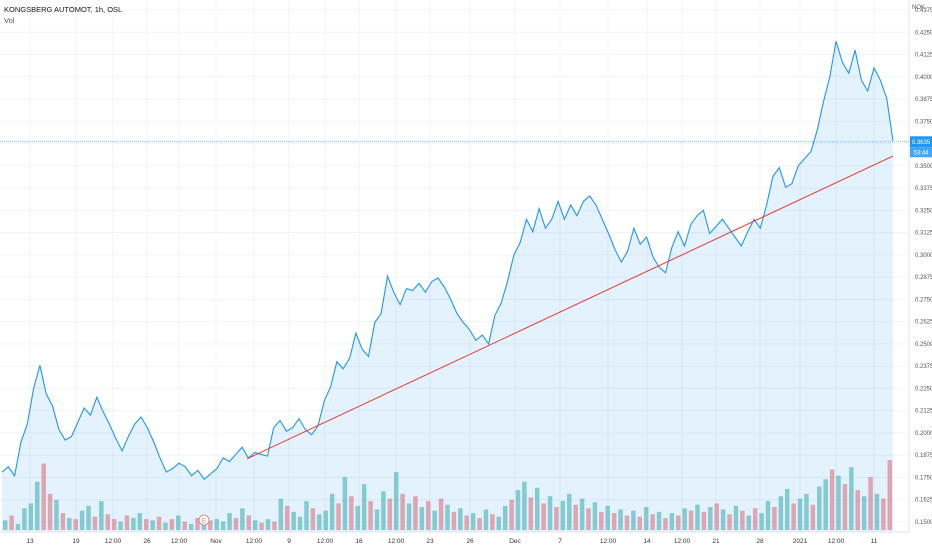  I want to click on x-tick-label: 9, so click(289, 541).